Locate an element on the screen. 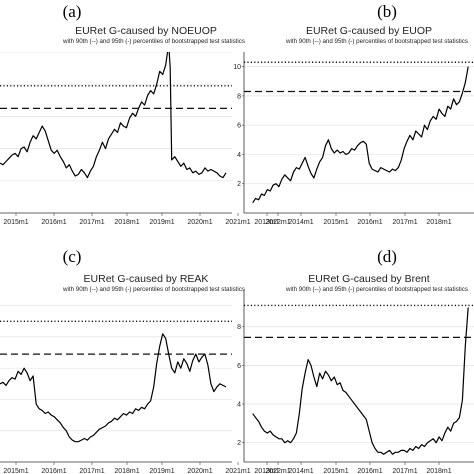 The height and width of the screenshot is (474, 474). y-tick-label: 10 is located at coordinates (237, 67).